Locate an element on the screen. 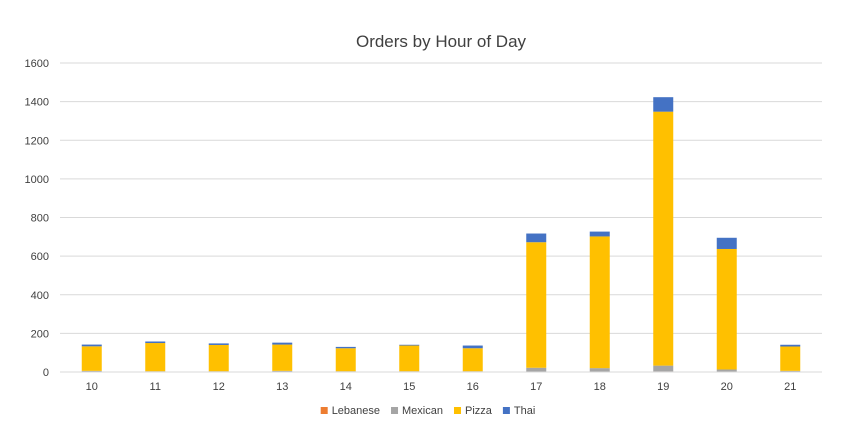 The height and width of the screenshot is (446, 856). legend-label-mexican: Mexican is located at coordinates (422, 411).